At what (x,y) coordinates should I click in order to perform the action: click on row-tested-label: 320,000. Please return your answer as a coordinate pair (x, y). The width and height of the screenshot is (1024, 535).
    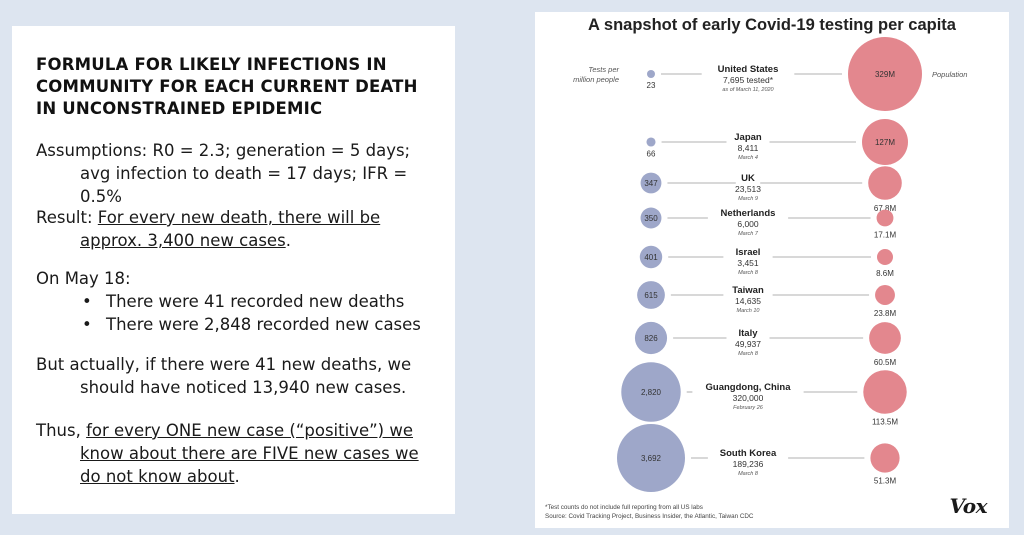
    Looking at the image, I should click on (748, 398).